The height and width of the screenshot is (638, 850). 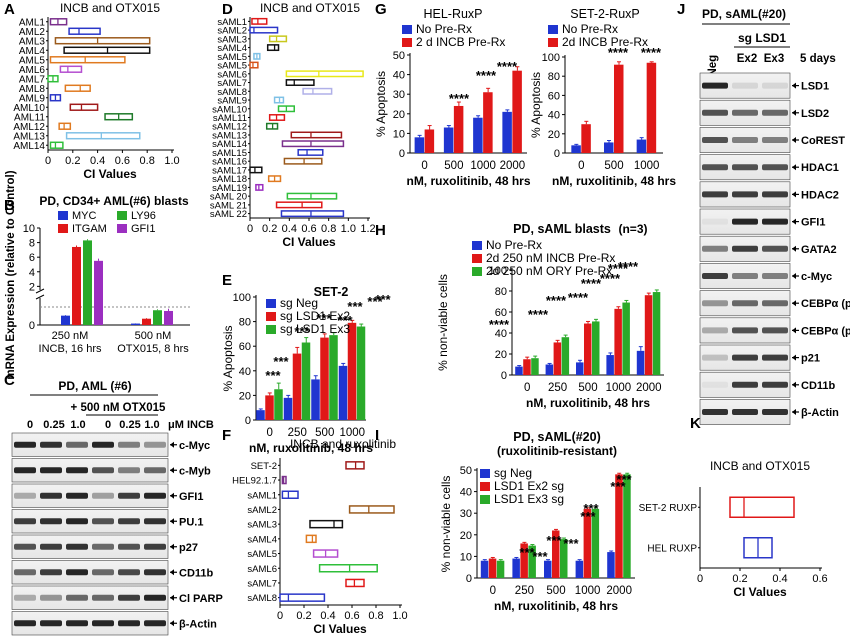 I want to click on protein-label: c-Myb, so click(x=195, y=471).